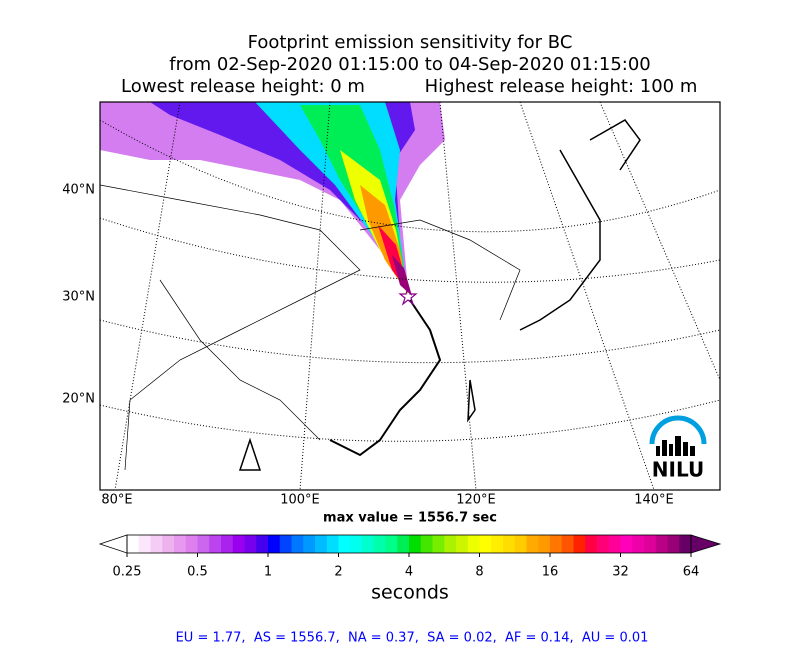 The image size is (800, 650). I want to click on logo: NILU, so click(678, 448).